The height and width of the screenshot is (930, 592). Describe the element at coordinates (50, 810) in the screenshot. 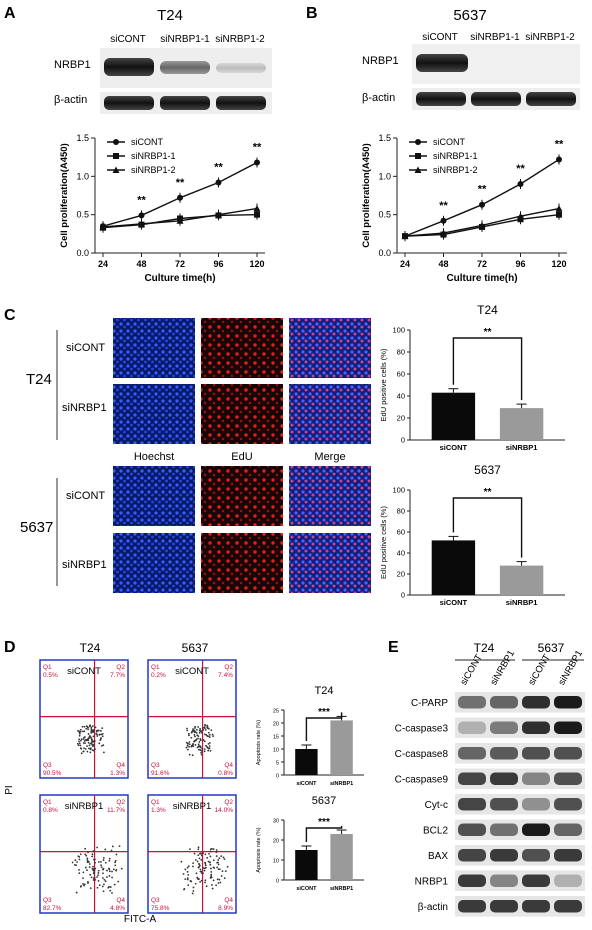

I see `quadrant-value: 0.8%` at that location.